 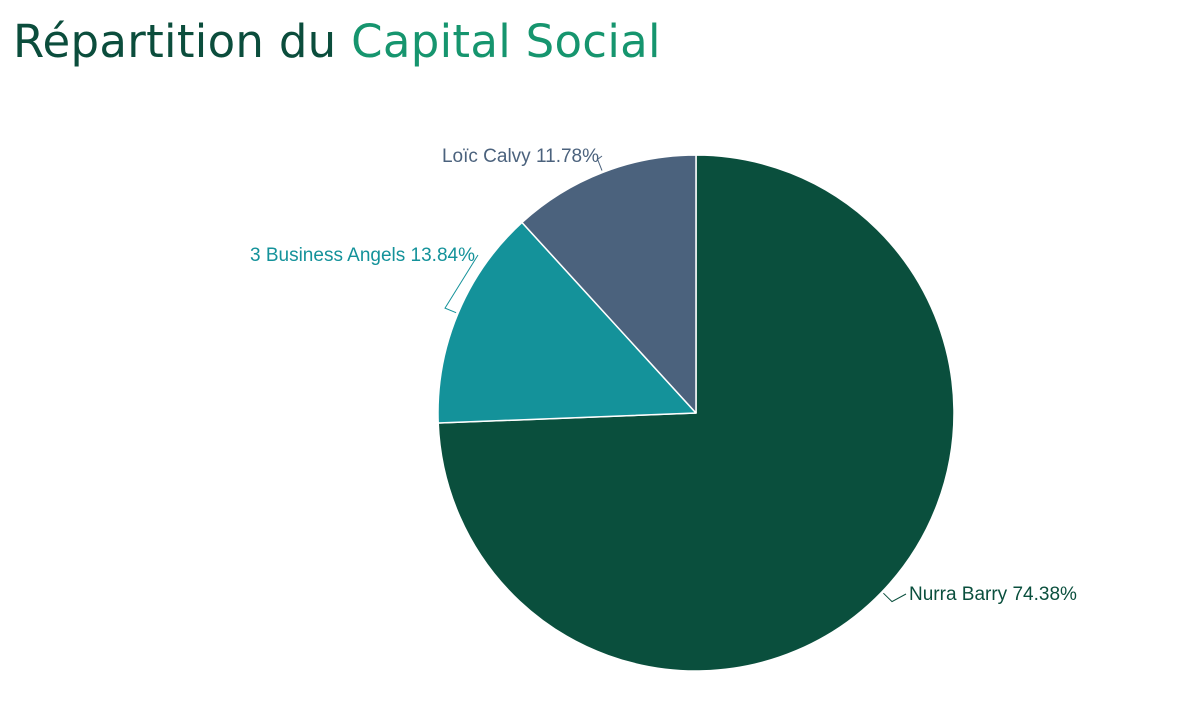 I want to click on title-part-1: Répartition du, so click(x=175, y=41).